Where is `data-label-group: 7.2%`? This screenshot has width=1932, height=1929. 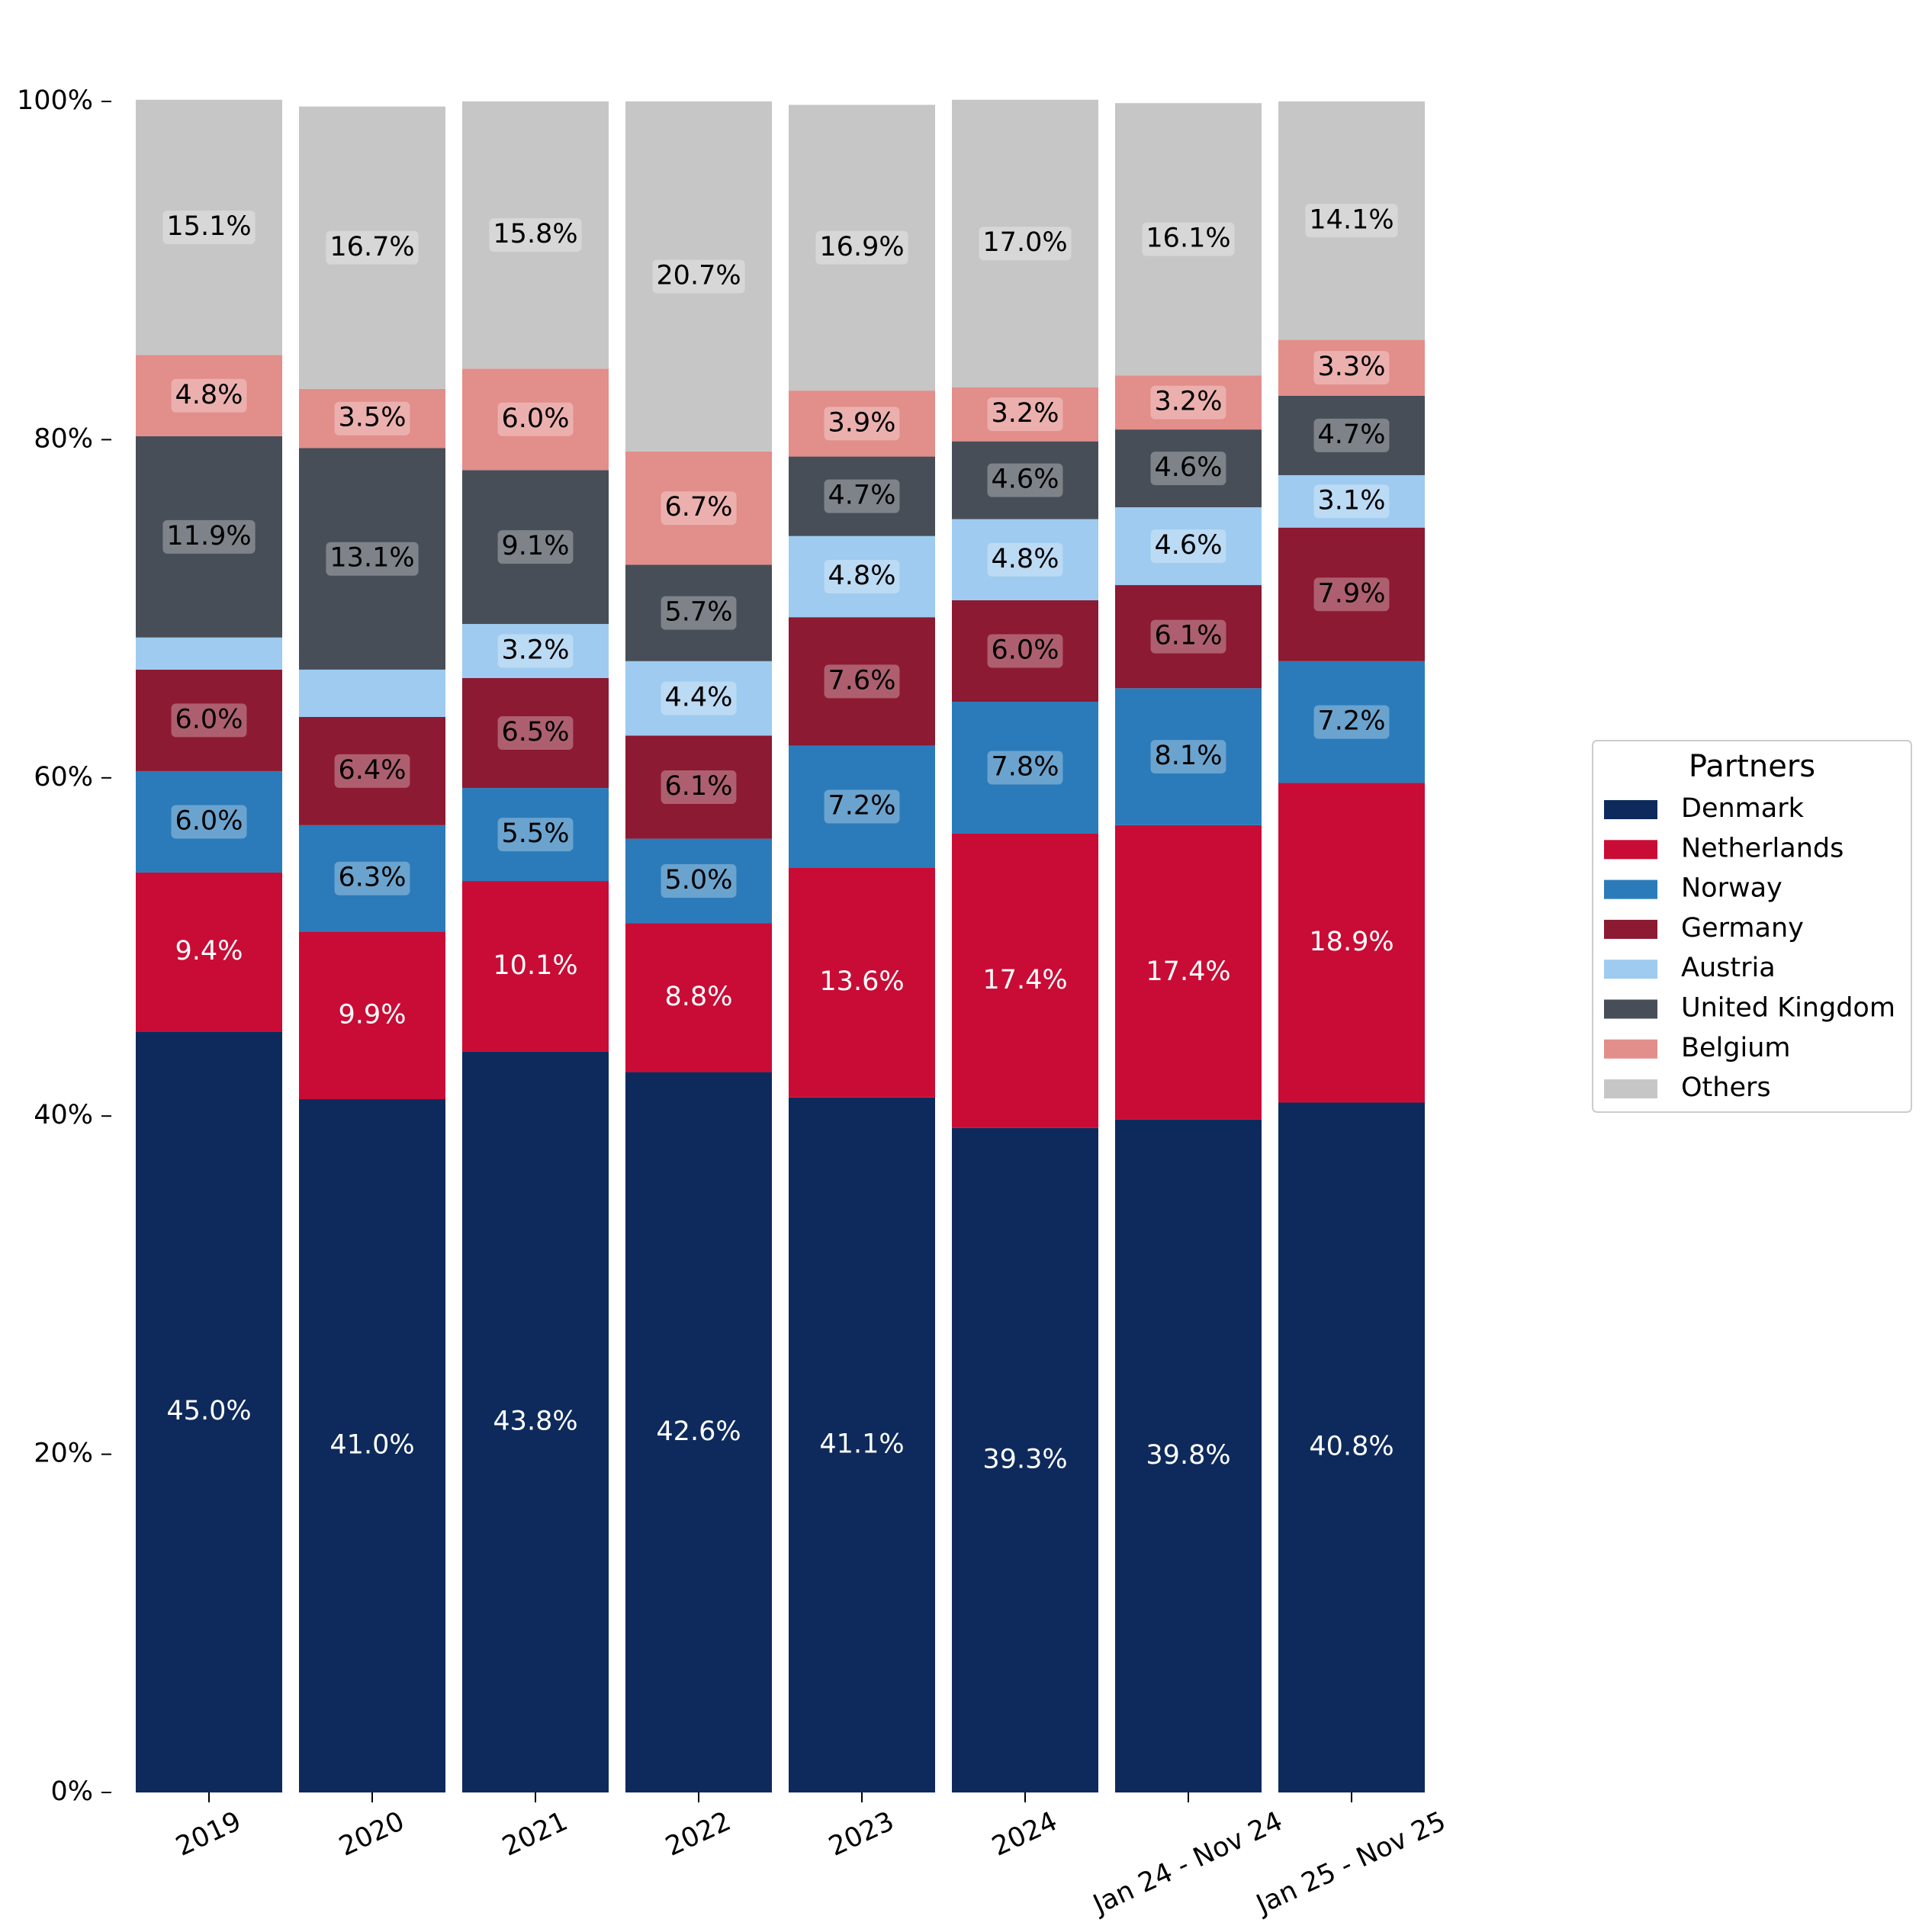
data-label-group: 7.2% is located at coordinates (1351, 722).